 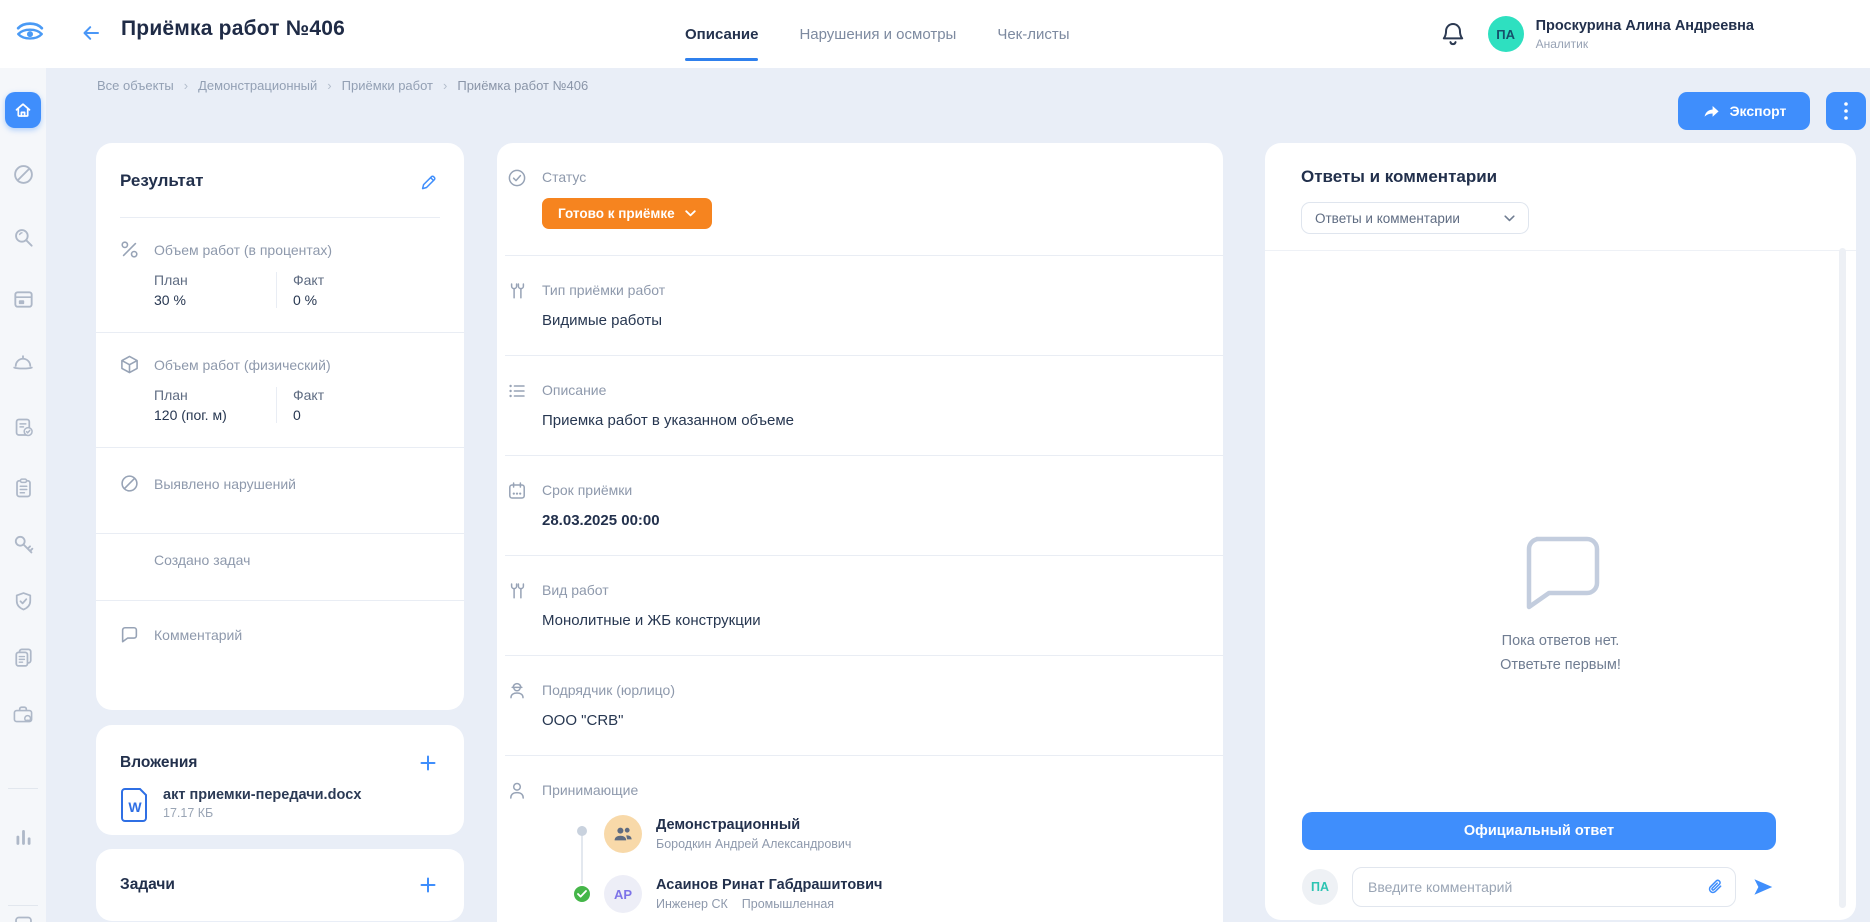 I want to click on briefcase-user-icon, so click(x=23, y=714).